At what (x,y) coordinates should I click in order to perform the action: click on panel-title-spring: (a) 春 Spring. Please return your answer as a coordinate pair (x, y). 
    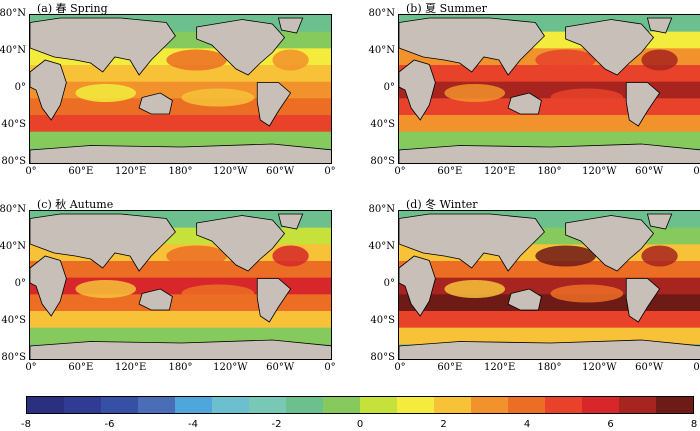
    Looking at the image, I should click on (72, 8).